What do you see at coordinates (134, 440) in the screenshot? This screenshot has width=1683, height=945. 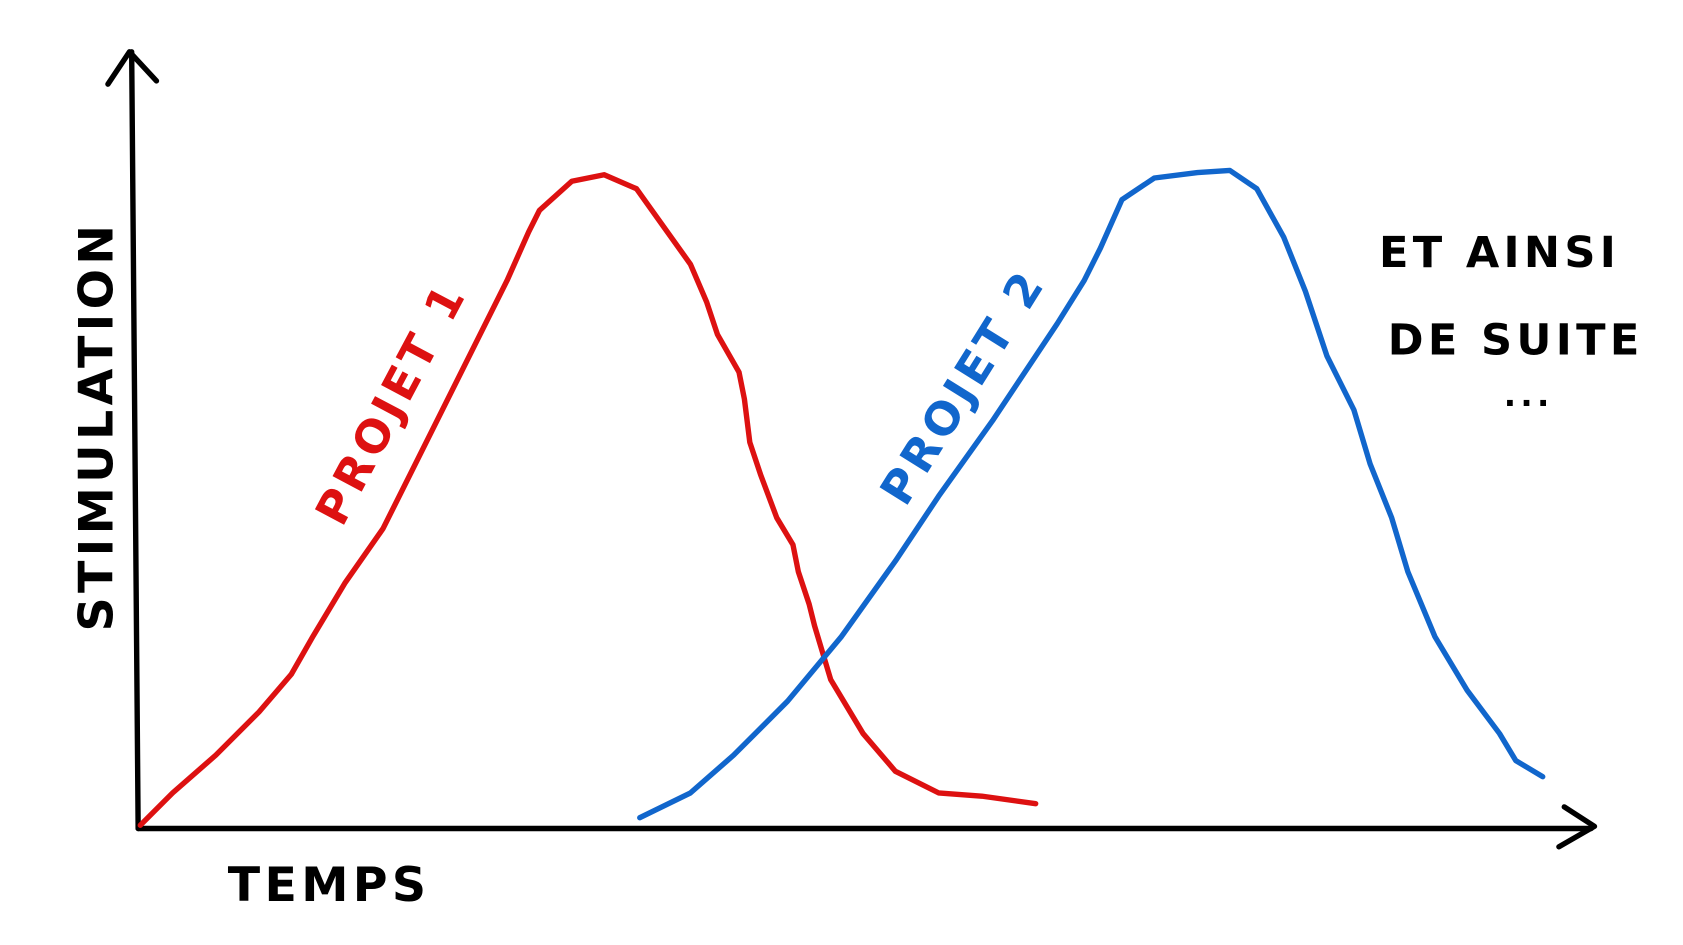 I see `y-axis` at bounding box center [134, 440].